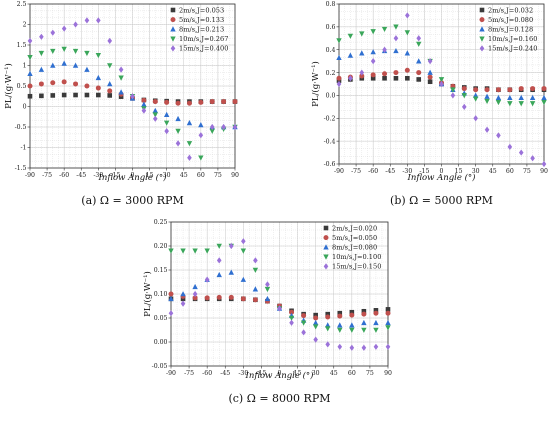 Image resolution: width=550 pixels, height=432 pixels. I want to click on x-tick-label: 90, so click(388, 373).